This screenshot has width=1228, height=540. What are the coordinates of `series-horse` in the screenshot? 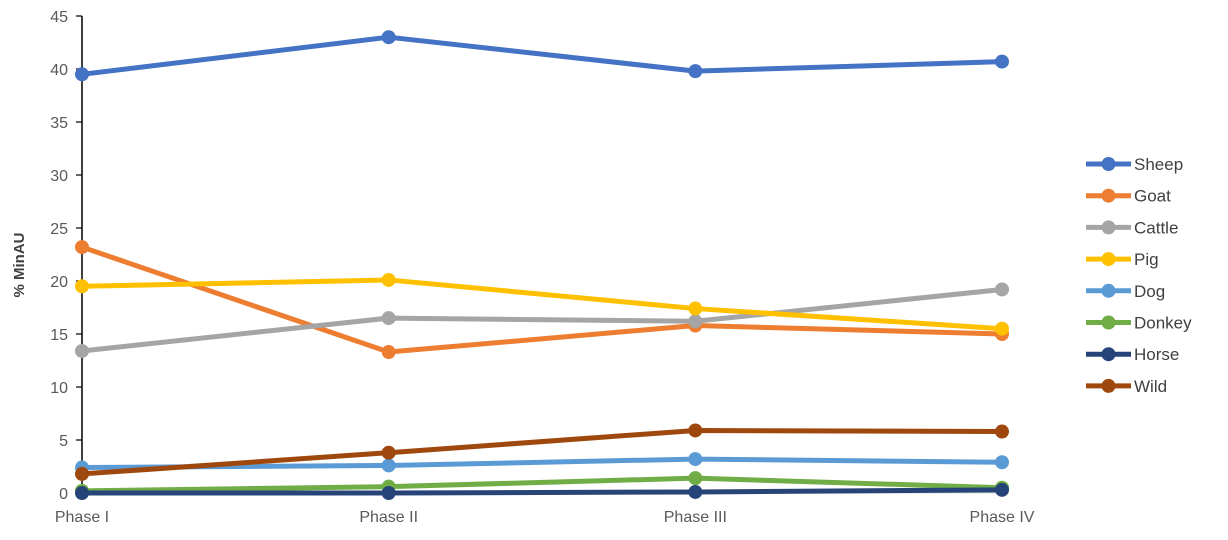 It's located at (542, 491).